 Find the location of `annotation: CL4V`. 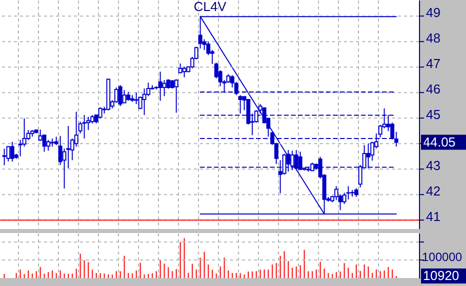

annotation: CL4V is located at coordinates (210, 7).